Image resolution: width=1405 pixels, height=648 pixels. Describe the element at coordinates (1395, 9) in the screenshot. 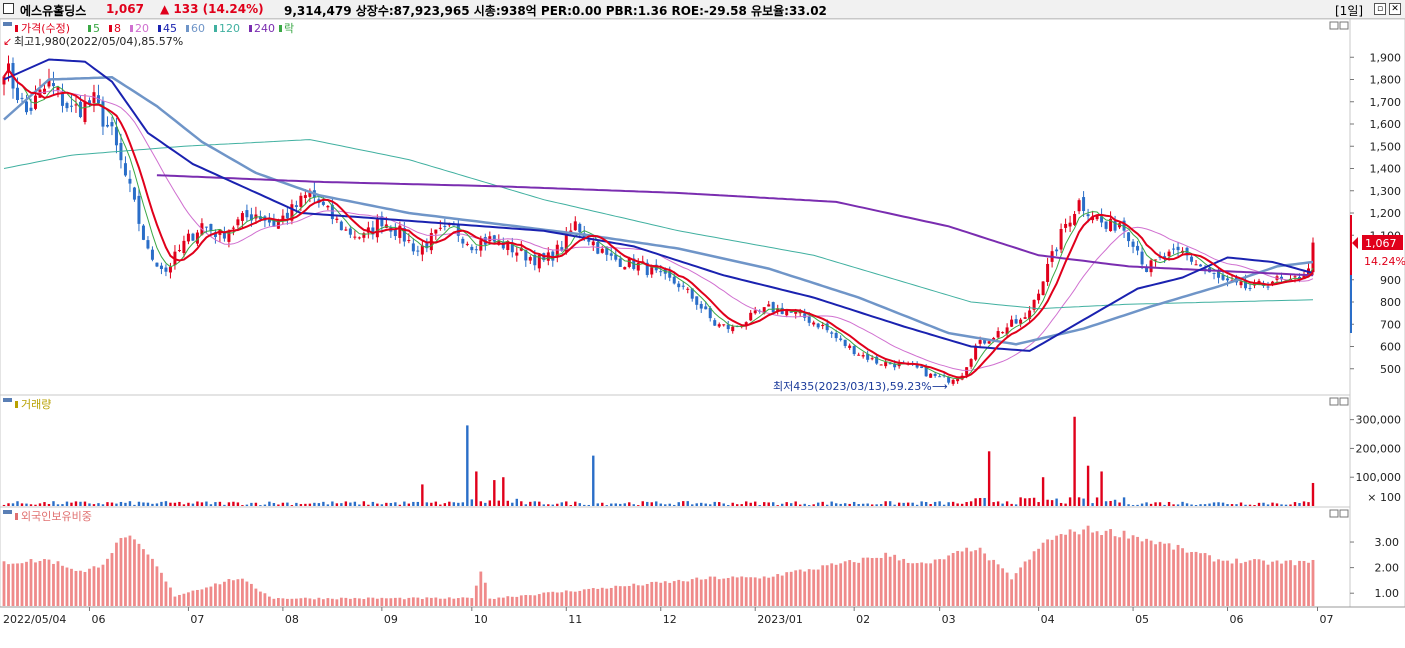

I see `close-icon: ✕` at that location.